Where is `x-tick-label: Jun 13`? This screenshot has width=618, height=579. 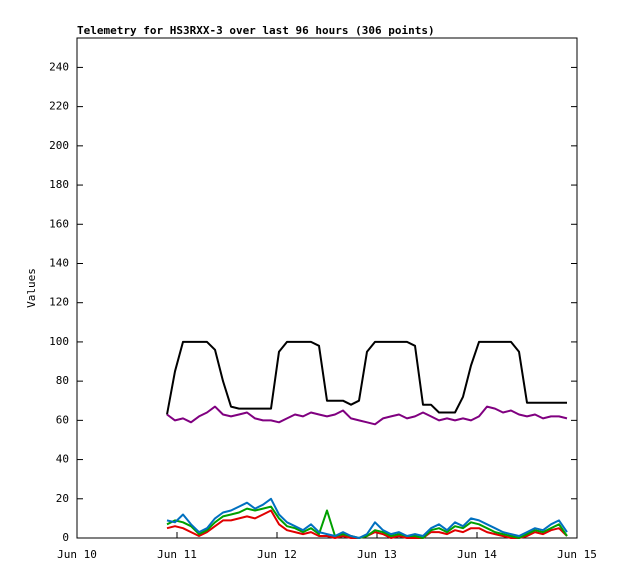 x-tick-label: Jun 13 is located at coordinates (377, 554).